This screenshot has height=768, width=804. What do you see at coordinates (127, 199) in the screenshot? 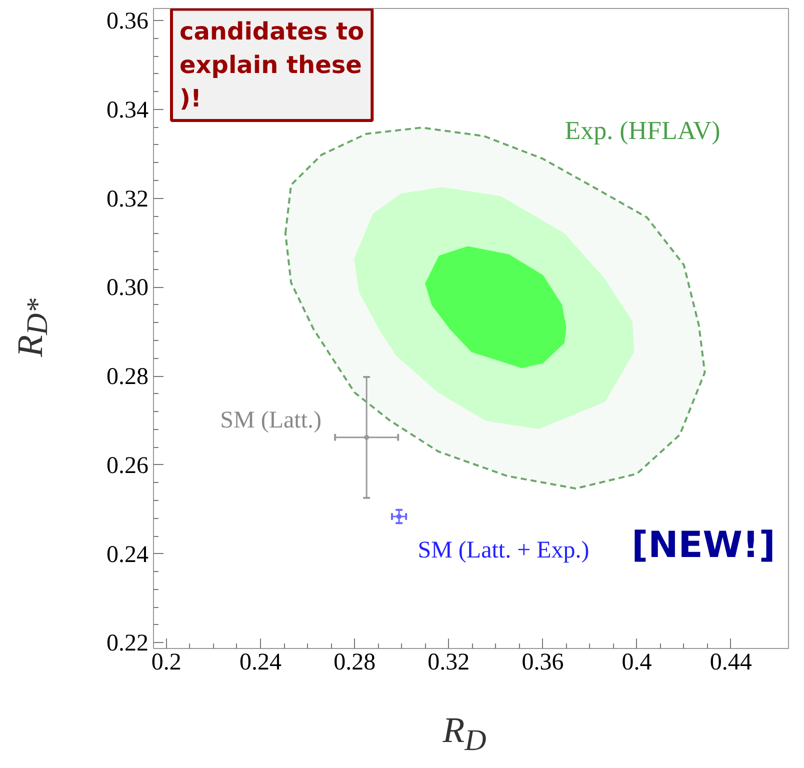
I see `y-tick-label: 0.32` at bounding box center [127, 199].